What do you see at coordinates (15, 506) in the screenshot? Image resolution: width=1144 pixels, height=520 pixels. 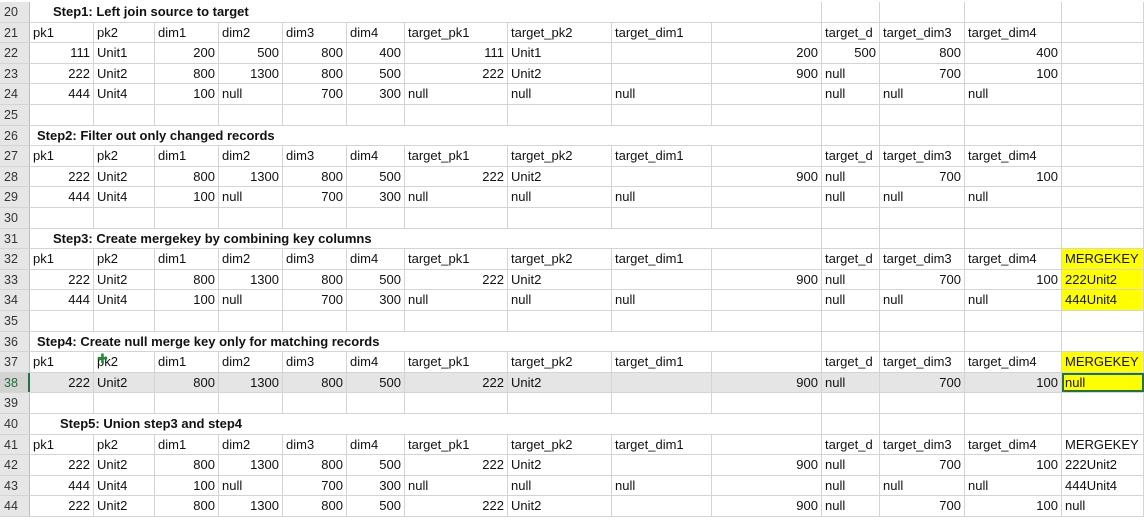 I see `row-number: 44` at bounding box center [15, 506].